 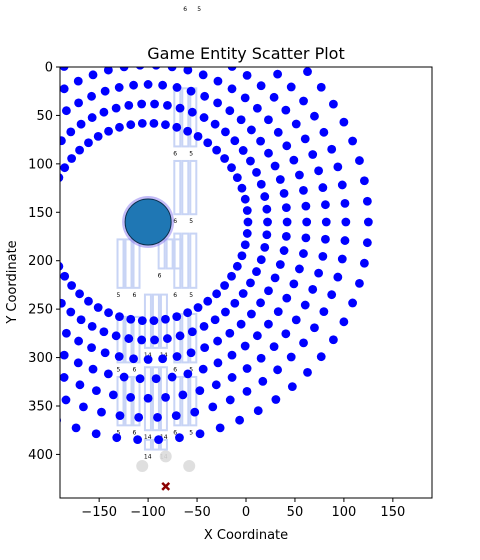 I want to click on bar-label: 14, so click(x=164, y=437).